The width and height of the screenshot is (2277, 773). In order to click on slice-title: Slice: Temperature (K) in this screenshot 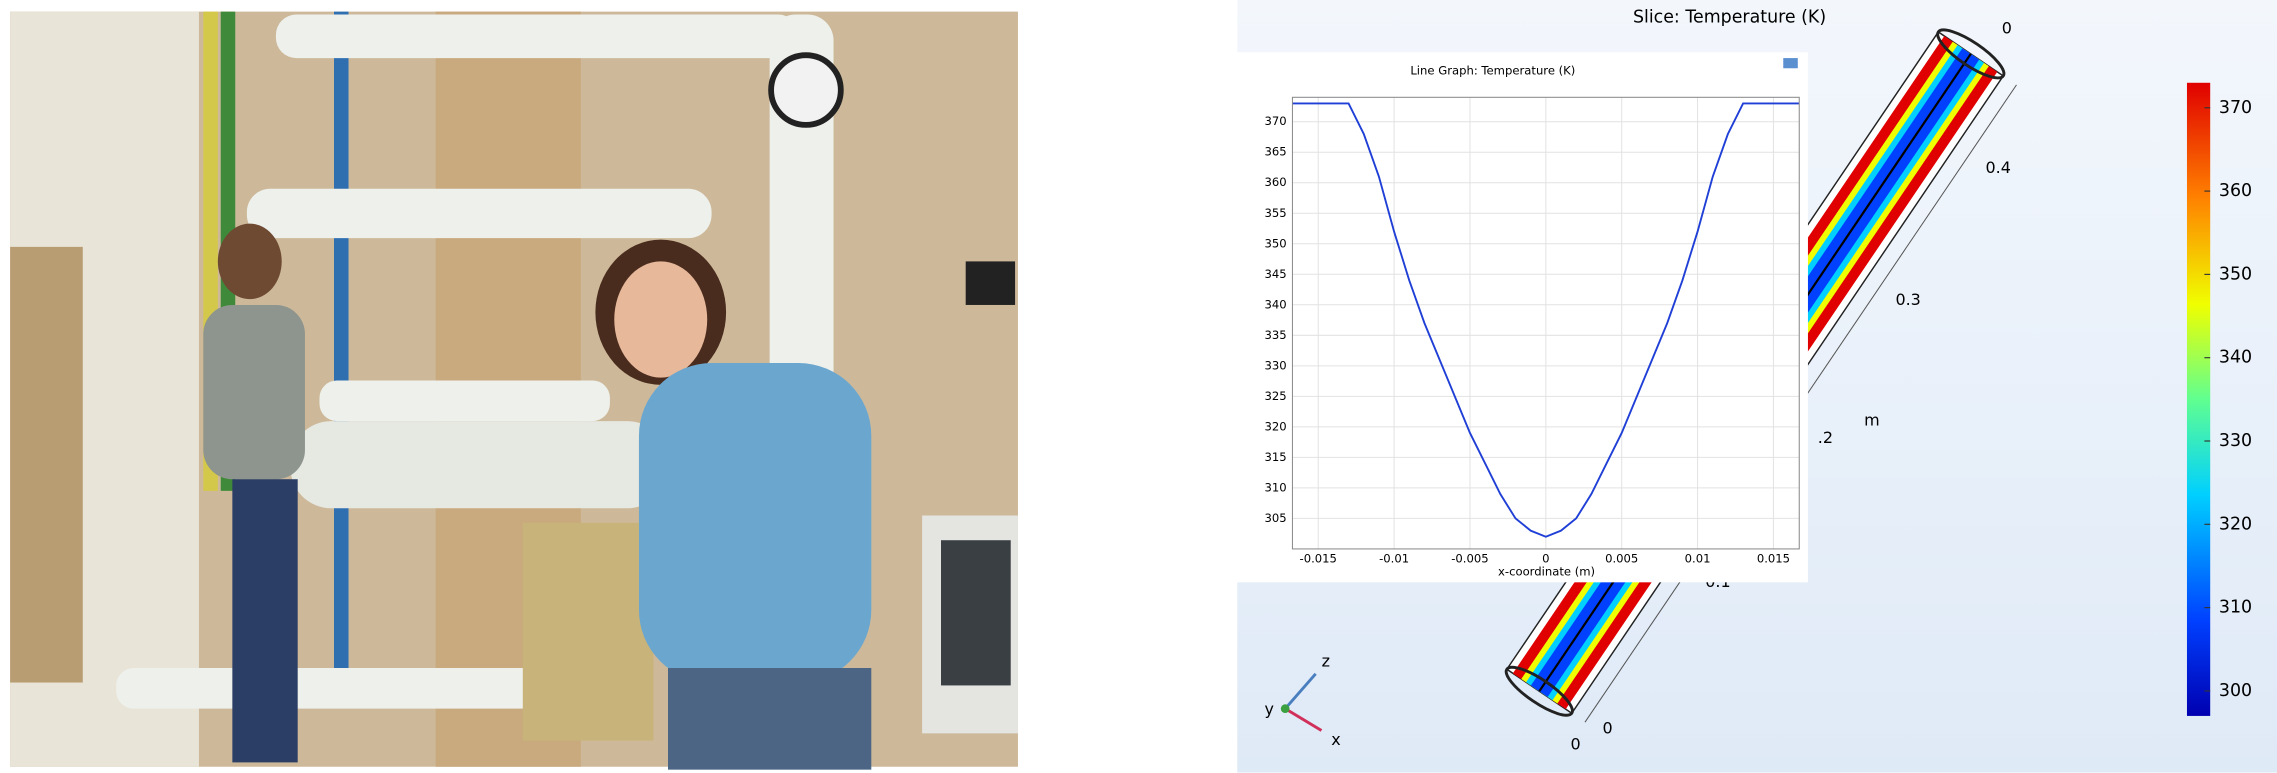, I will do `click(1729, 17)`.